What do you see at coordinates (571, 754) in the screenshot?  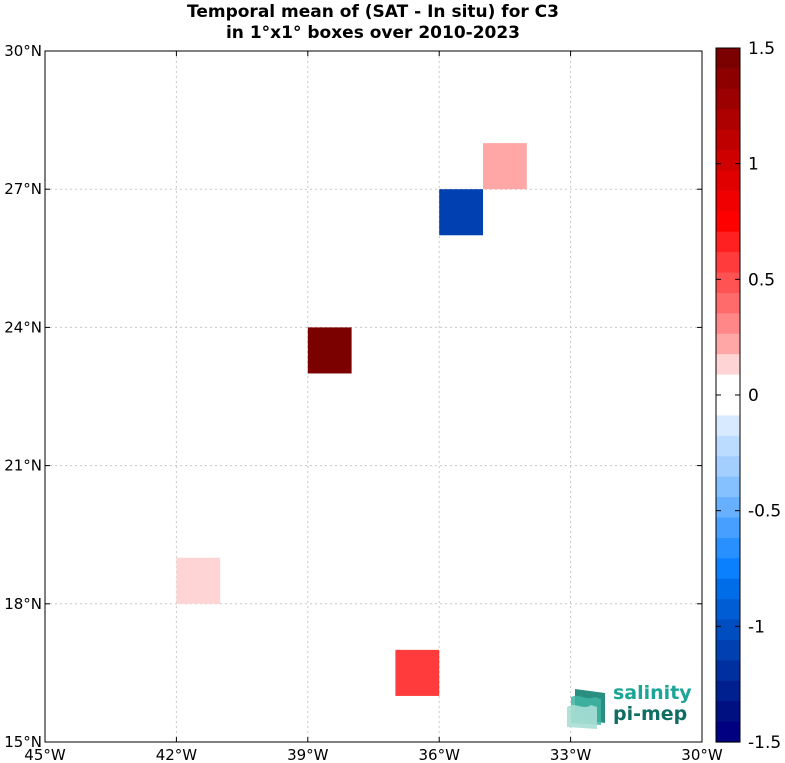 I see `x-tick-label: 33°W` at bounding box center [571, 754].